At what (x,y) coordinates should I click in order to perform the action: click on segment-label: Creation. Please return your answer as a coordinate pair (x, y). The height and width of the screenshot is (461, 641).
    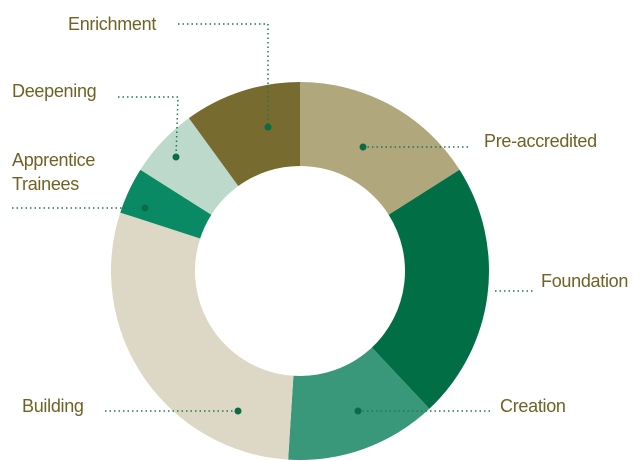
    Looking at the image, I should click on (533, 406).